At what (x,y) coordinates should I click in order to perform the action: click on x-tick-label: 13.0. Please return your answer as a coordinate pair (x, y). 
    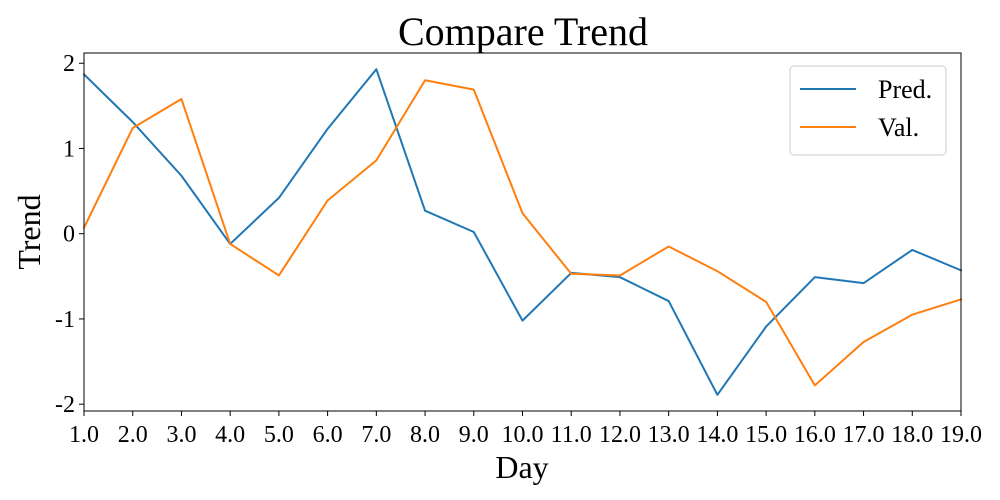
    Looking at the image, I should click on (669, 435).